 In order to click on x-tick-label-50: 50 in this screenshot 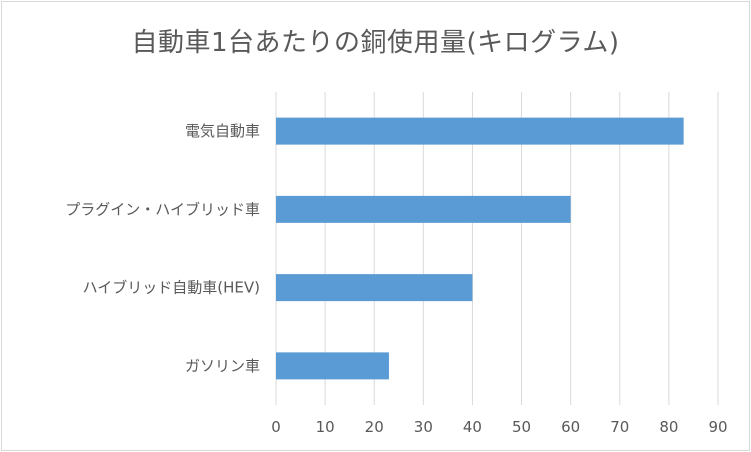, I will do `click(521, 427)`.